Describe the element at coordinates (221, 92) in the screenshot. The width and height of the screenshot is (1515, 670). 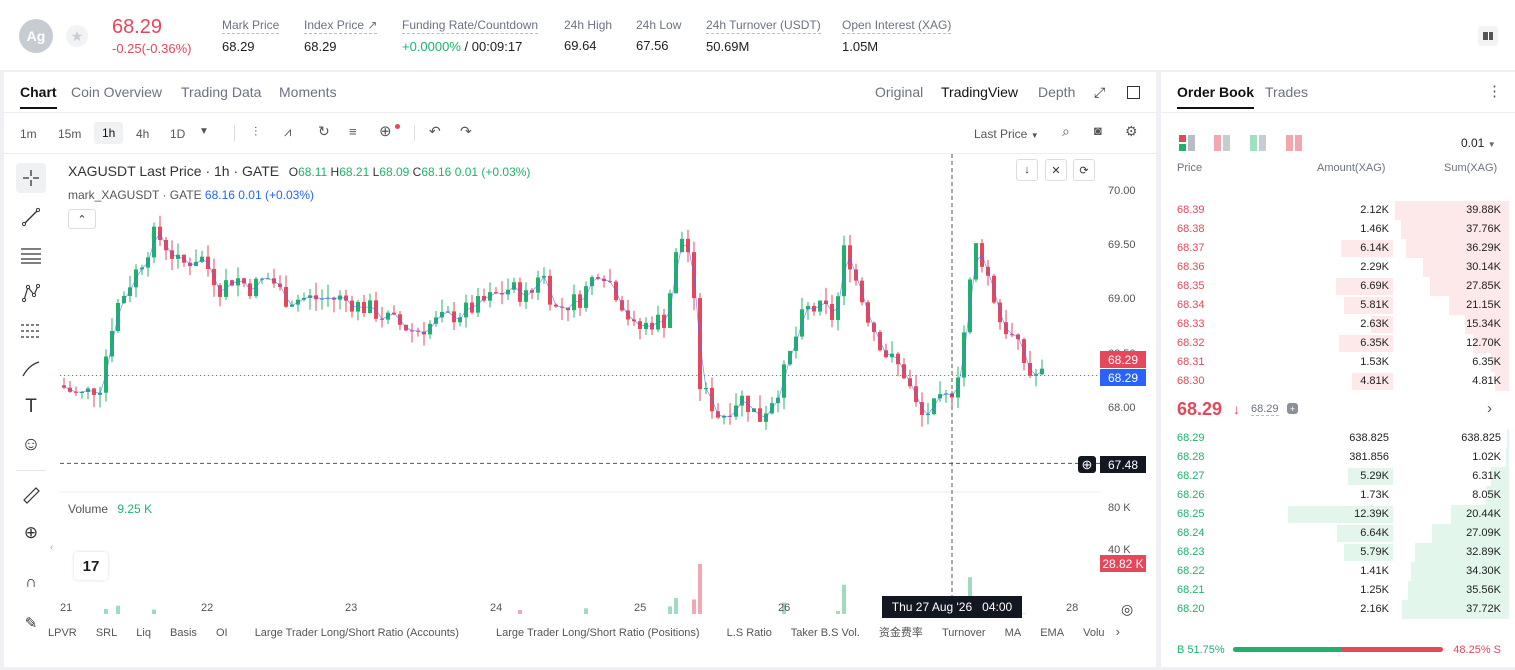
I see `tab-trading-data: Trading Data` at that location.